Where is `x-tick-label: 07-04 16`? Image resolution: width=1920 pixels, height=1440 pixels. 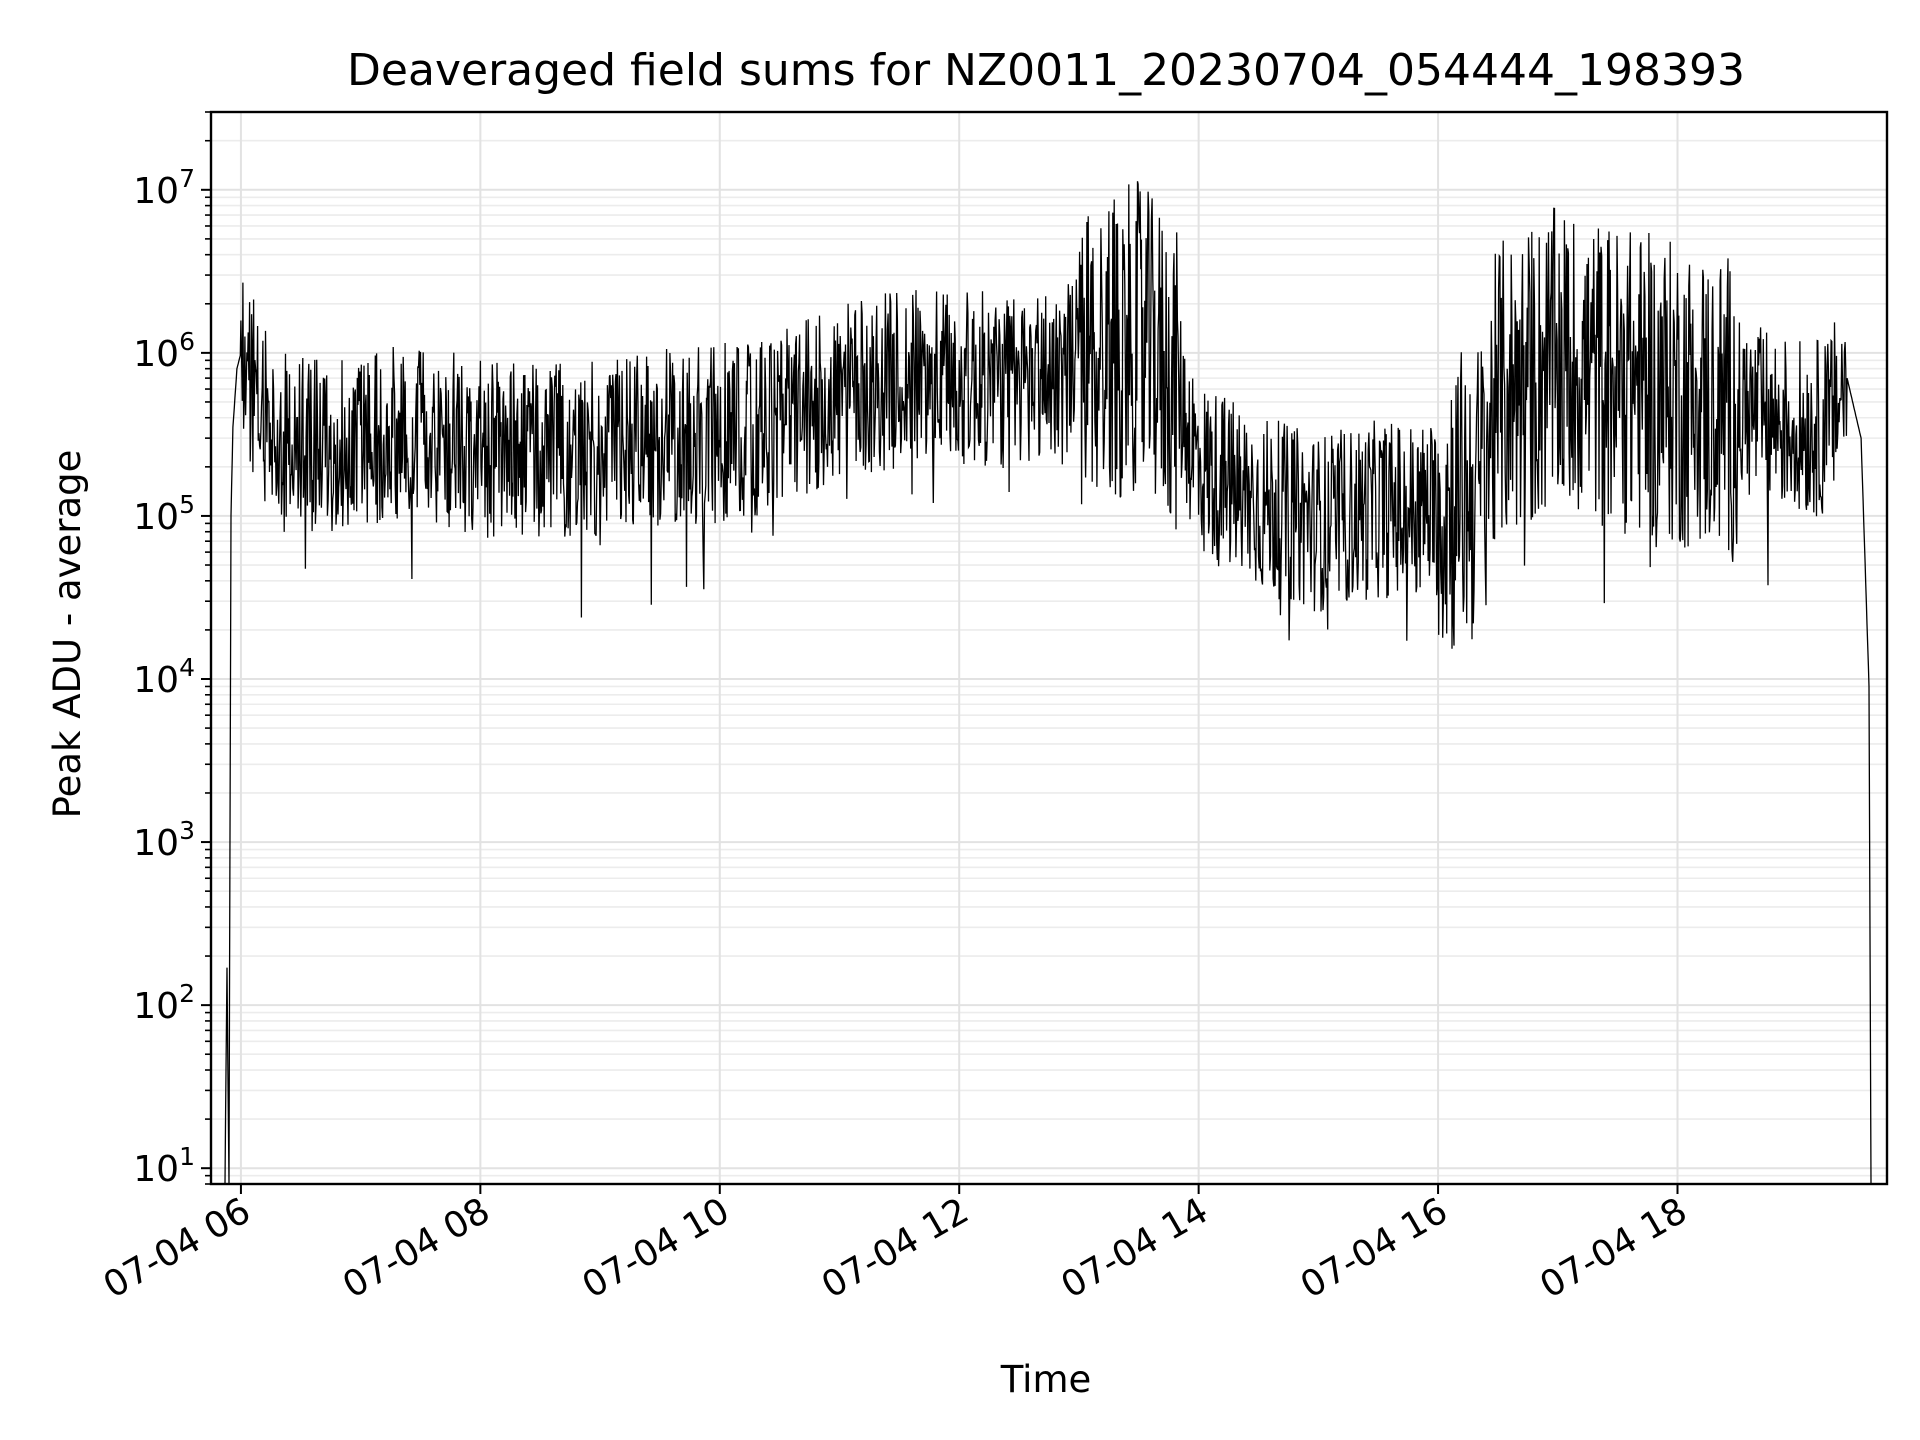 x-tick-label: 07-04 16 is located at coordinates (1374, 1248).